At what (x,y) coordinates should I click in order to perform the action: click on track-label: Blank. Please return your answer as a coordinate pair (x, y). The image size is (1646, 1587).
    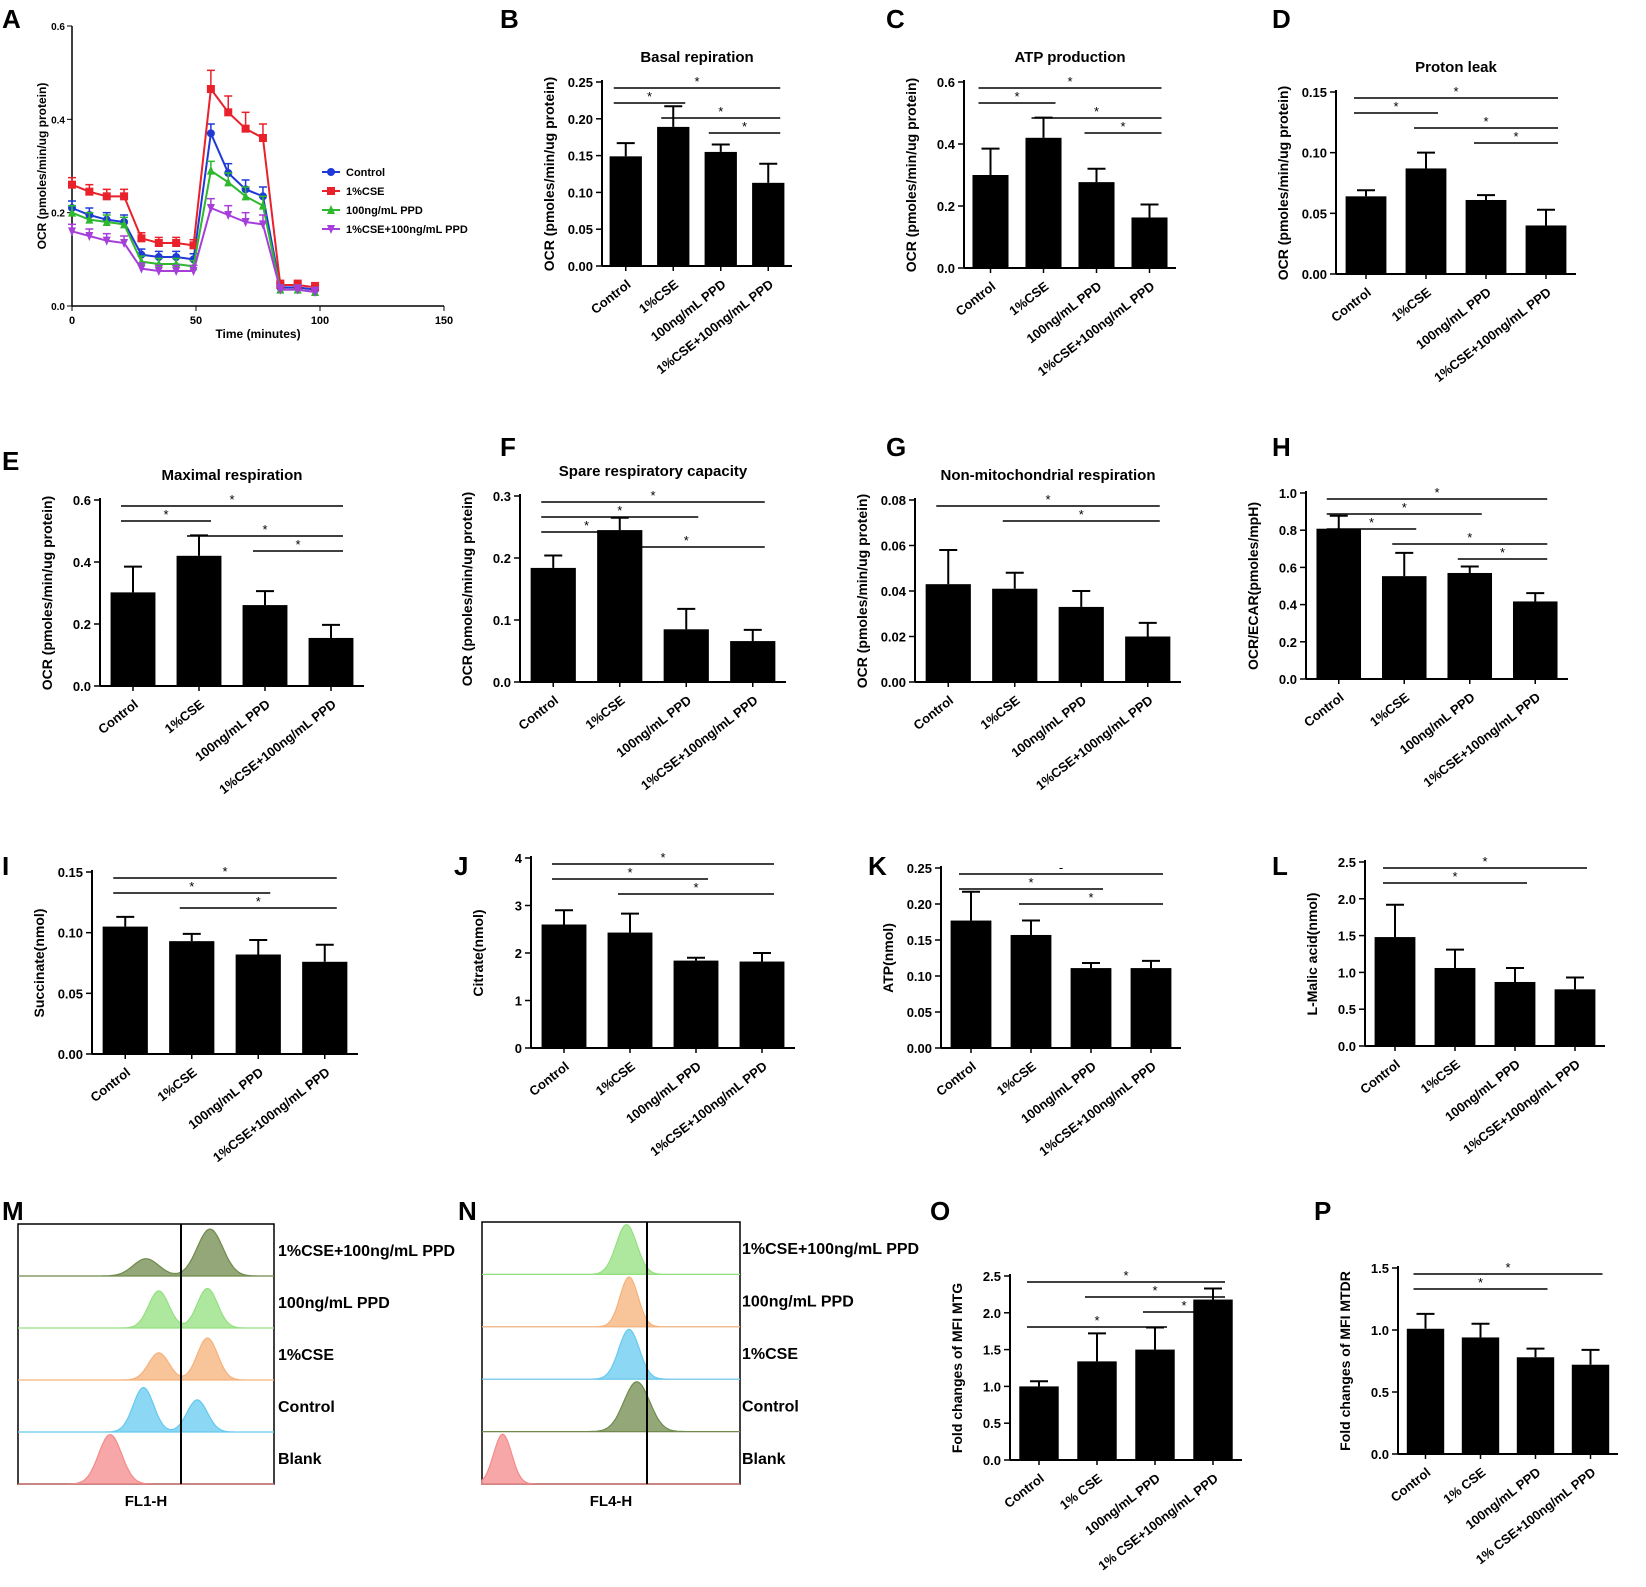
    Looking at the image, I should click on (764, 1459).